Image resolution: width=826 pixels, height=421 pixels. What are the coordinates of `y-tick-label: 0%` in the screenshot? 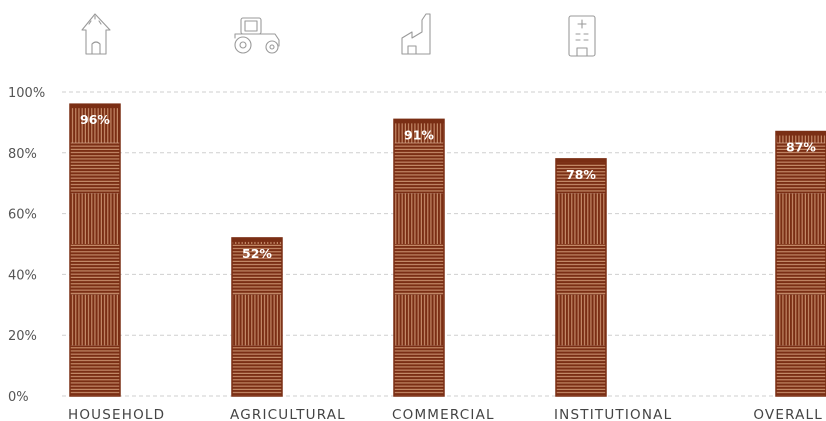 It's located at (18, 397).